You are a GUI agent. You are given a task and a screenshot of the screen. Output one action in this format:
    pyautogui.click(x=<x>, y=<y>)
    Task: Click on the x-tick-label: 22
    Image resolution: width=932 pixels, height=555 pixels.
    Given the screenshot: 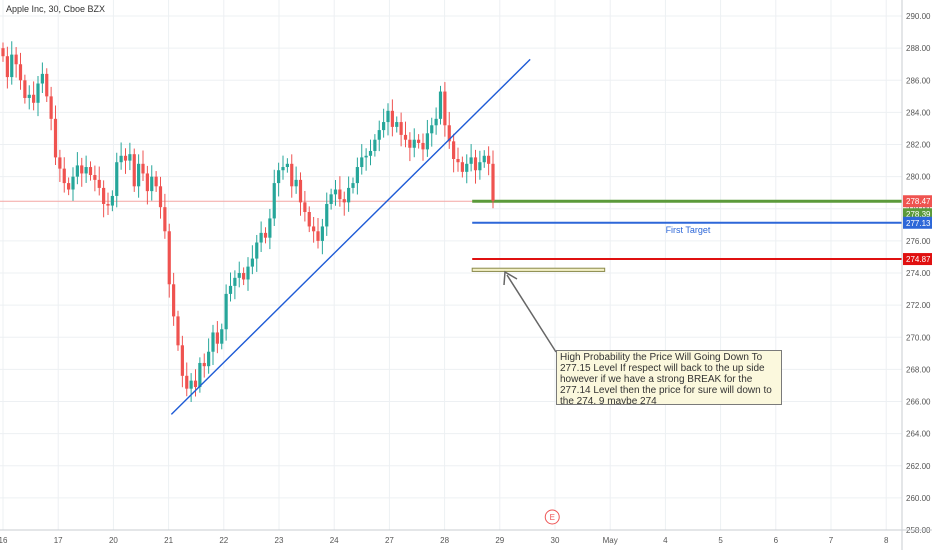 What is the action you would take?
    pyautogui.click(x=223, y=540)
    